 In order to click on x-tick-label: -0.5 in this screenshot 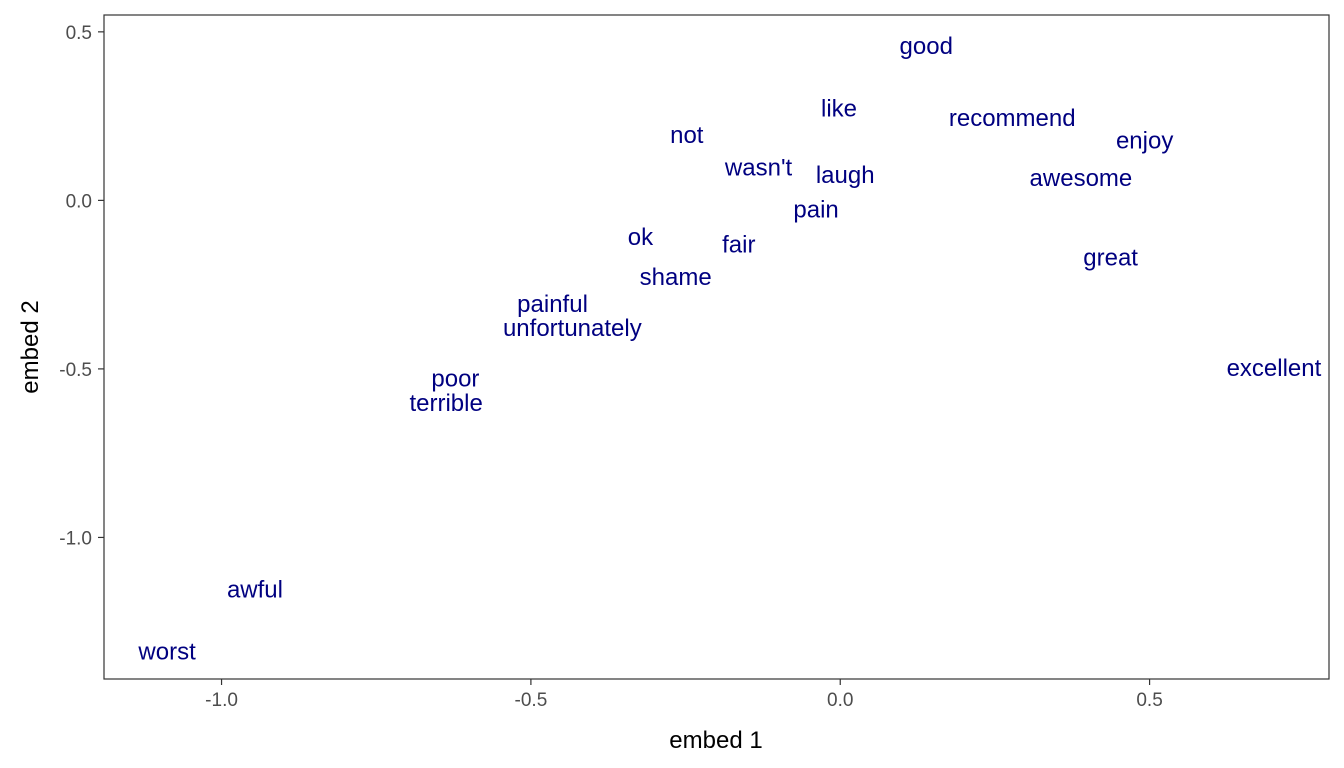, I will do `click(531, 700)`.